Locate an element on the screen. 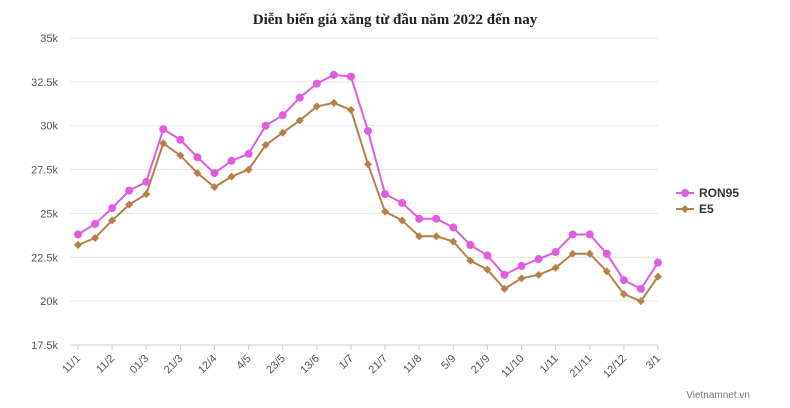 The image size is (790, 408). x-tick-label: 12/4 is located at coordinates (208, 365).